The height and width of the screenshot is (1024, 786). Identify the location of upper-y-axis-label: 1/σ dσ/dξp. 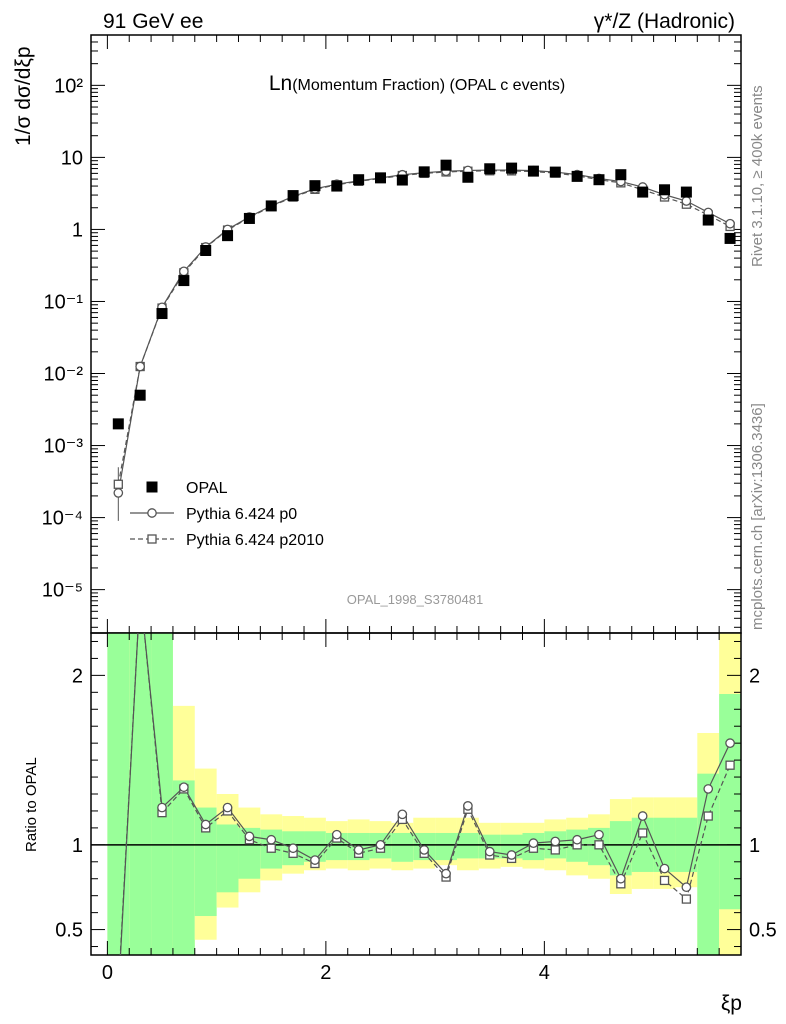
(23, 96).